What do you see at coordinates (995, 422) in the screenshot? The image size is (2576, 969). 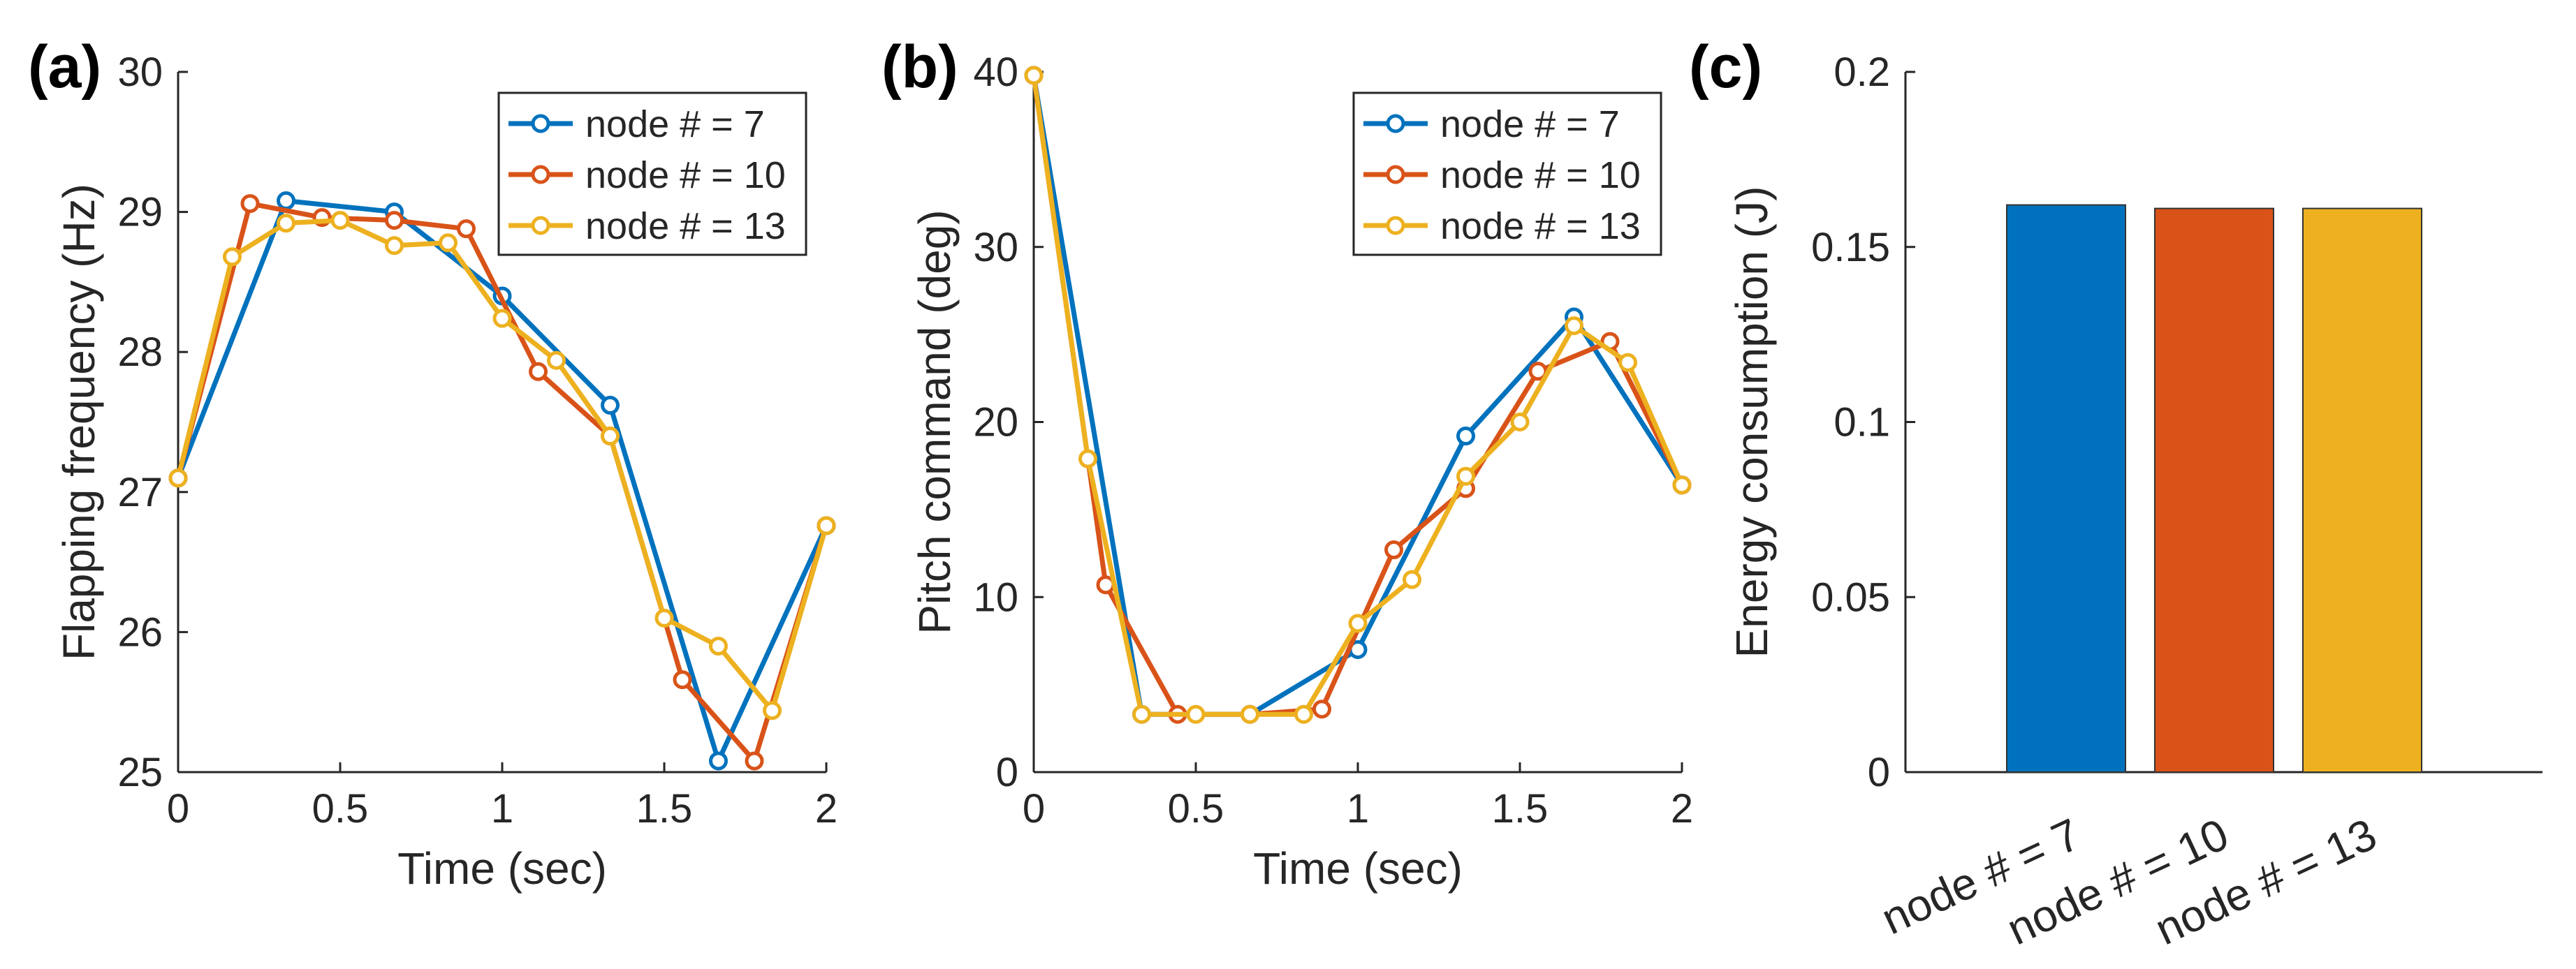 I see `y-tick-label: 20` at bounding box center [995, 422].